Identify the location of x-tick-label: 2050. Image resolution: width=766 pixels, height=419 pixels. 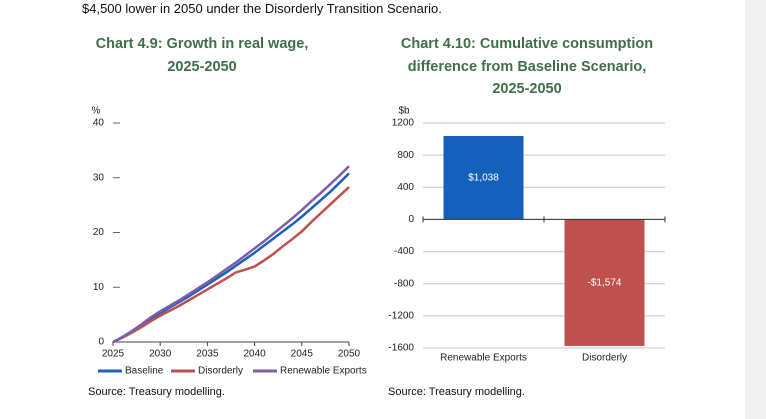
(349, 354).